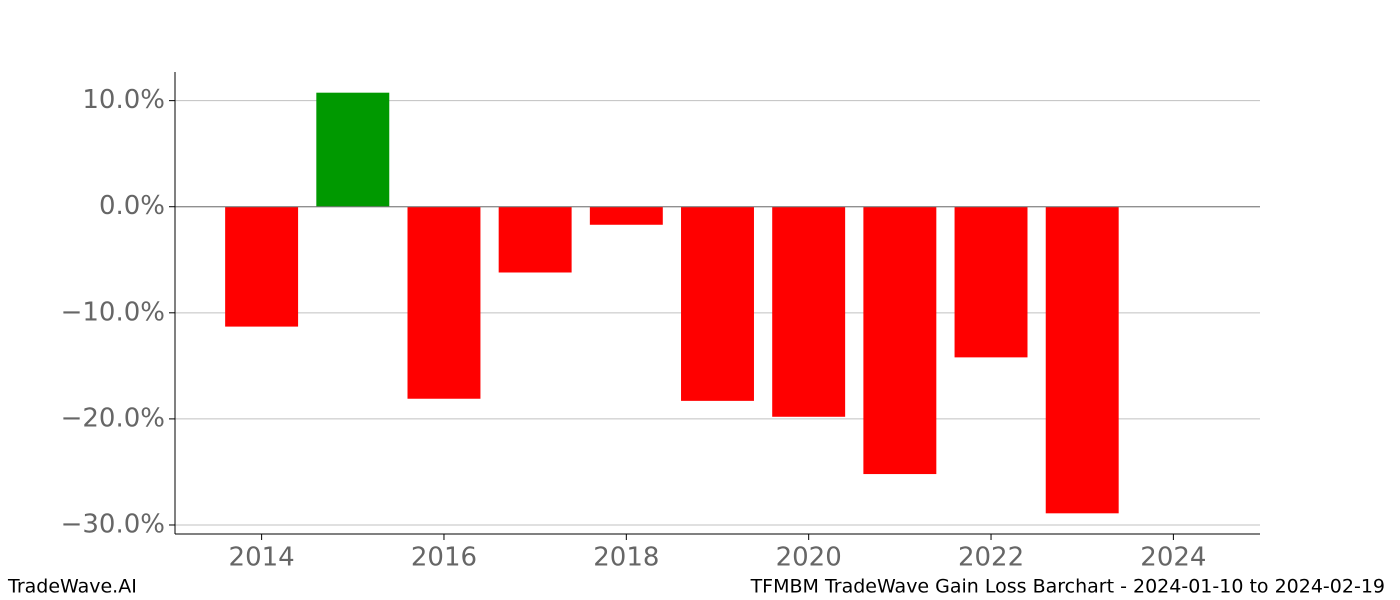  What do you see at coordinates (113, 524) in the screenshot?
I see `y-tick-label: −30.0%` at bounding box center [113, 524].